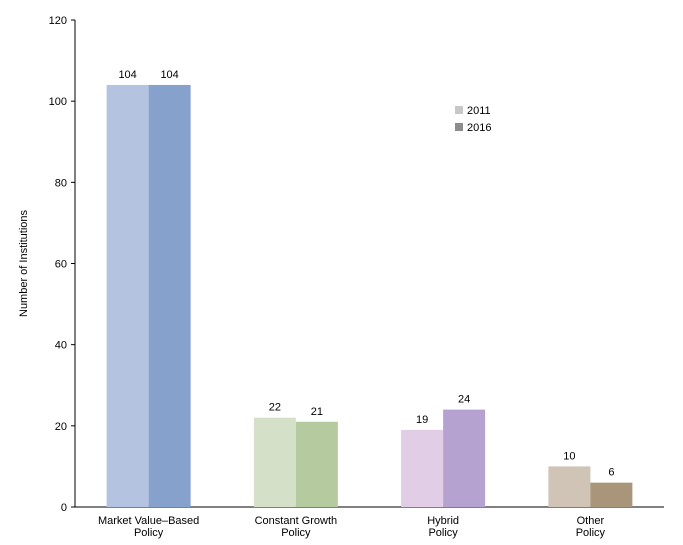 This screenshot has height=545, width=683. I want to click on x-tick-label: Other Policy, so click(591, 527).